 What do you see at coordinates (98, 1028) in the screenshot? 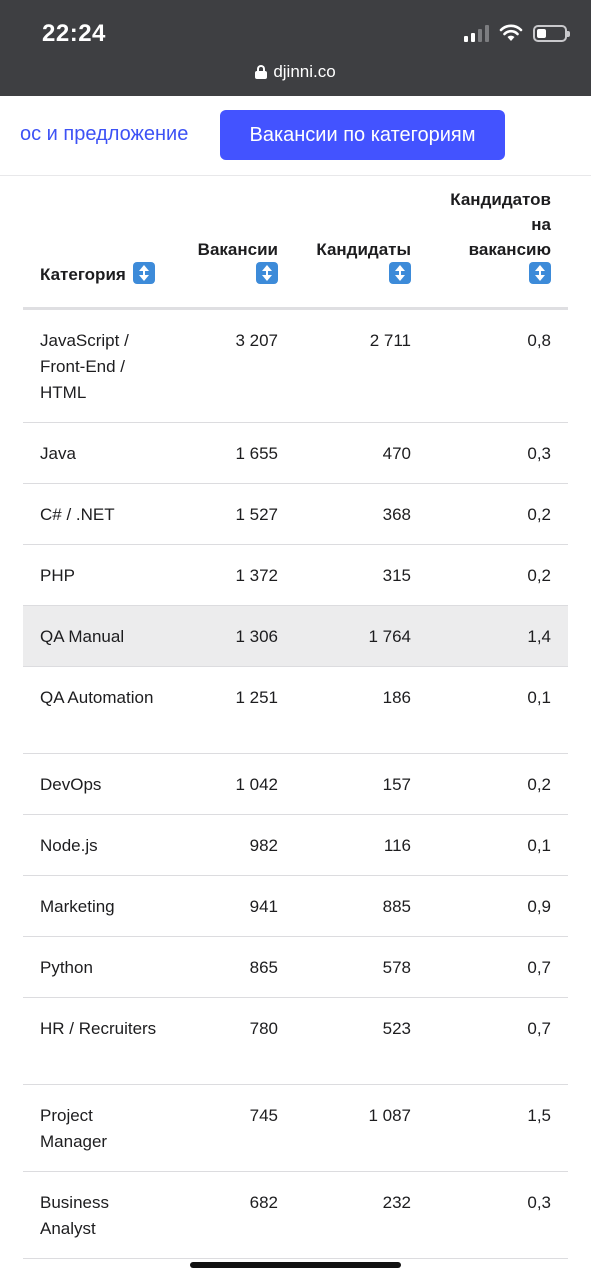
I see `category-cell: HR / Recruiters` at bounding box center [98, 1028].